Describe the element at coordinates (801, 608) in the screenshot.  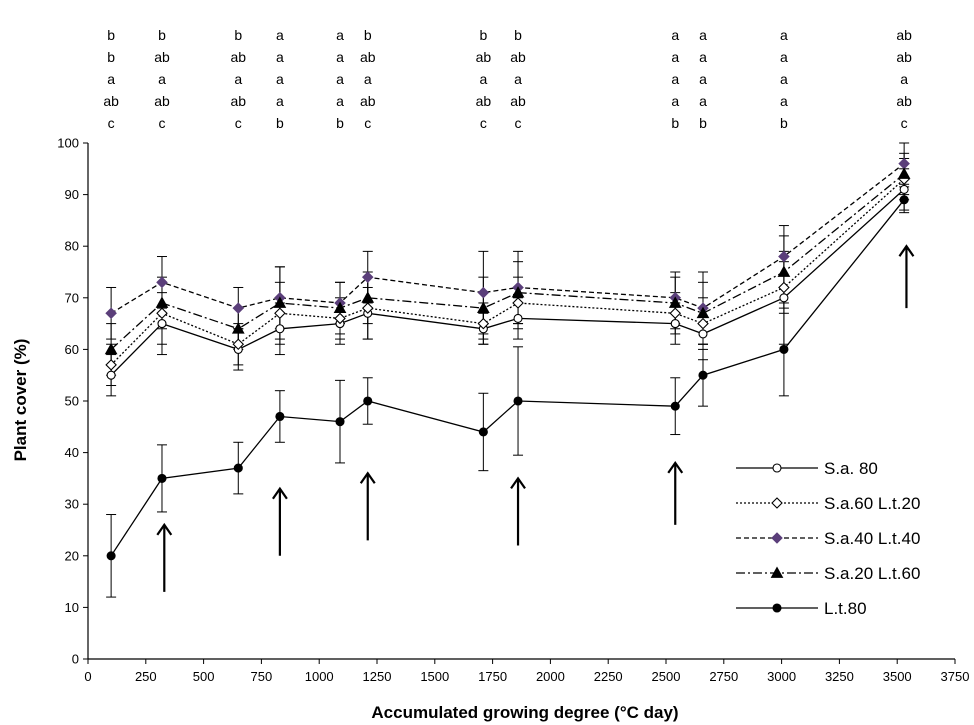
I see `legend-entry: L.t.80` at that location.